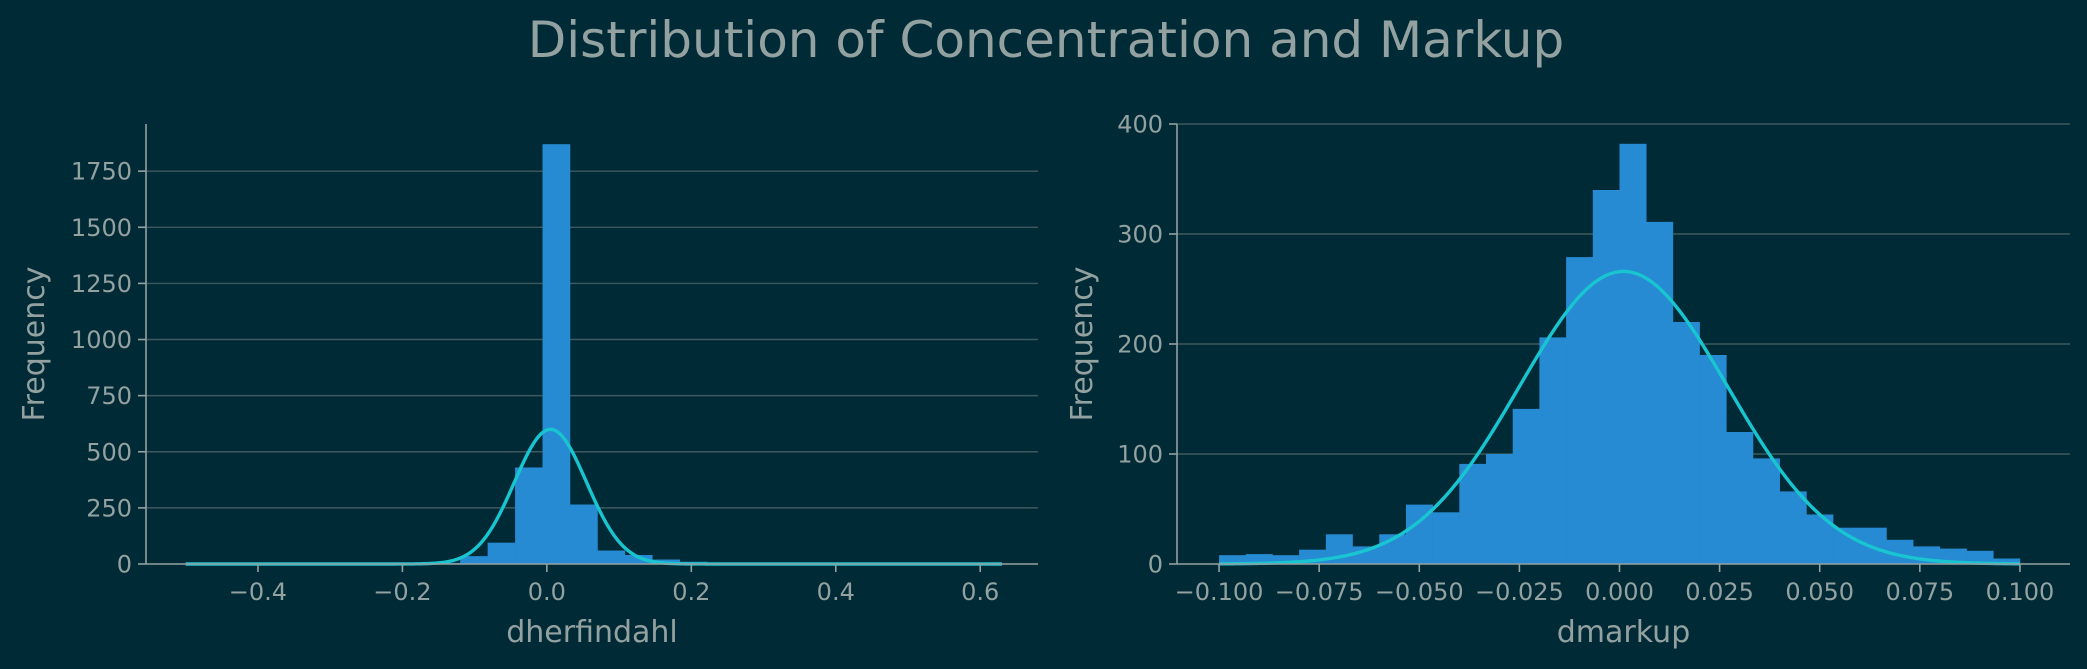 The height and width of the screenshot is (669, 2087). What do you see at coordinates (1619, 592) in the screenshot?
I see `x-tick-label: 0.000` at bounding box center [1619, 592].